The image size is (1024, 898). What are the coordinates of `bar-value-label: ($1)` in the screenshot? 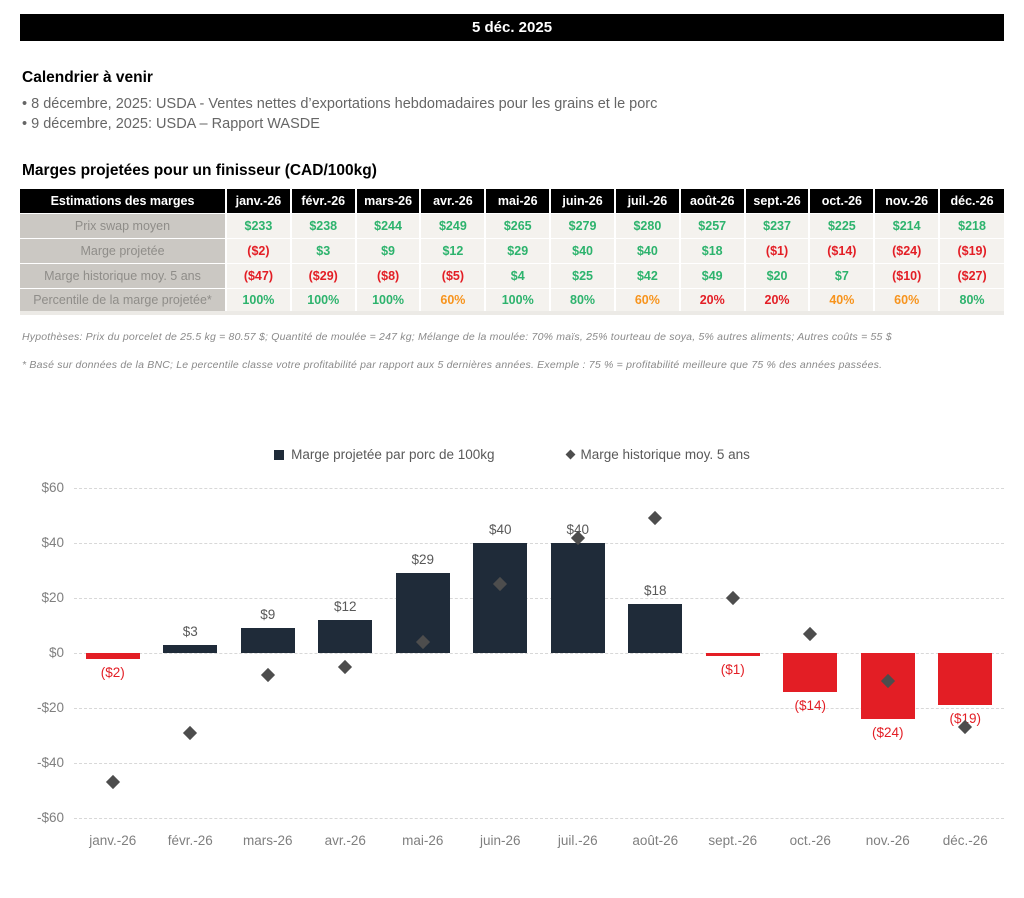 It's located at (732, 669).